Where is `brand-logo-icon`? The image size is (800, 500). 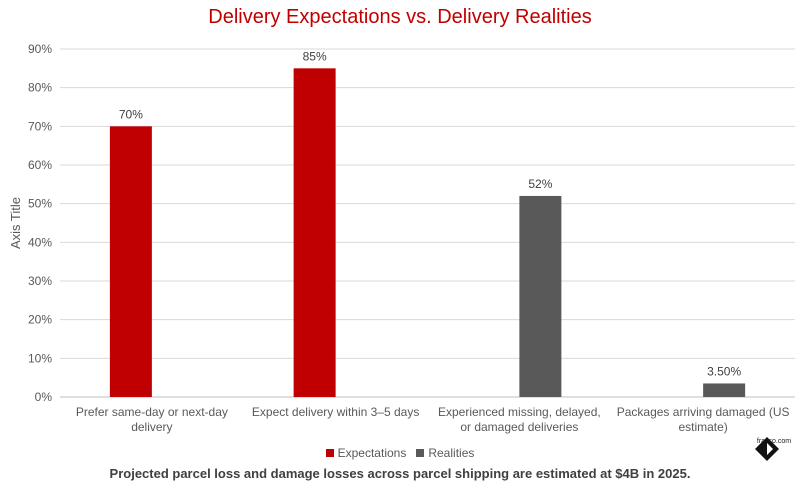
brand-logo-icon is located at coordinates (767, 449).